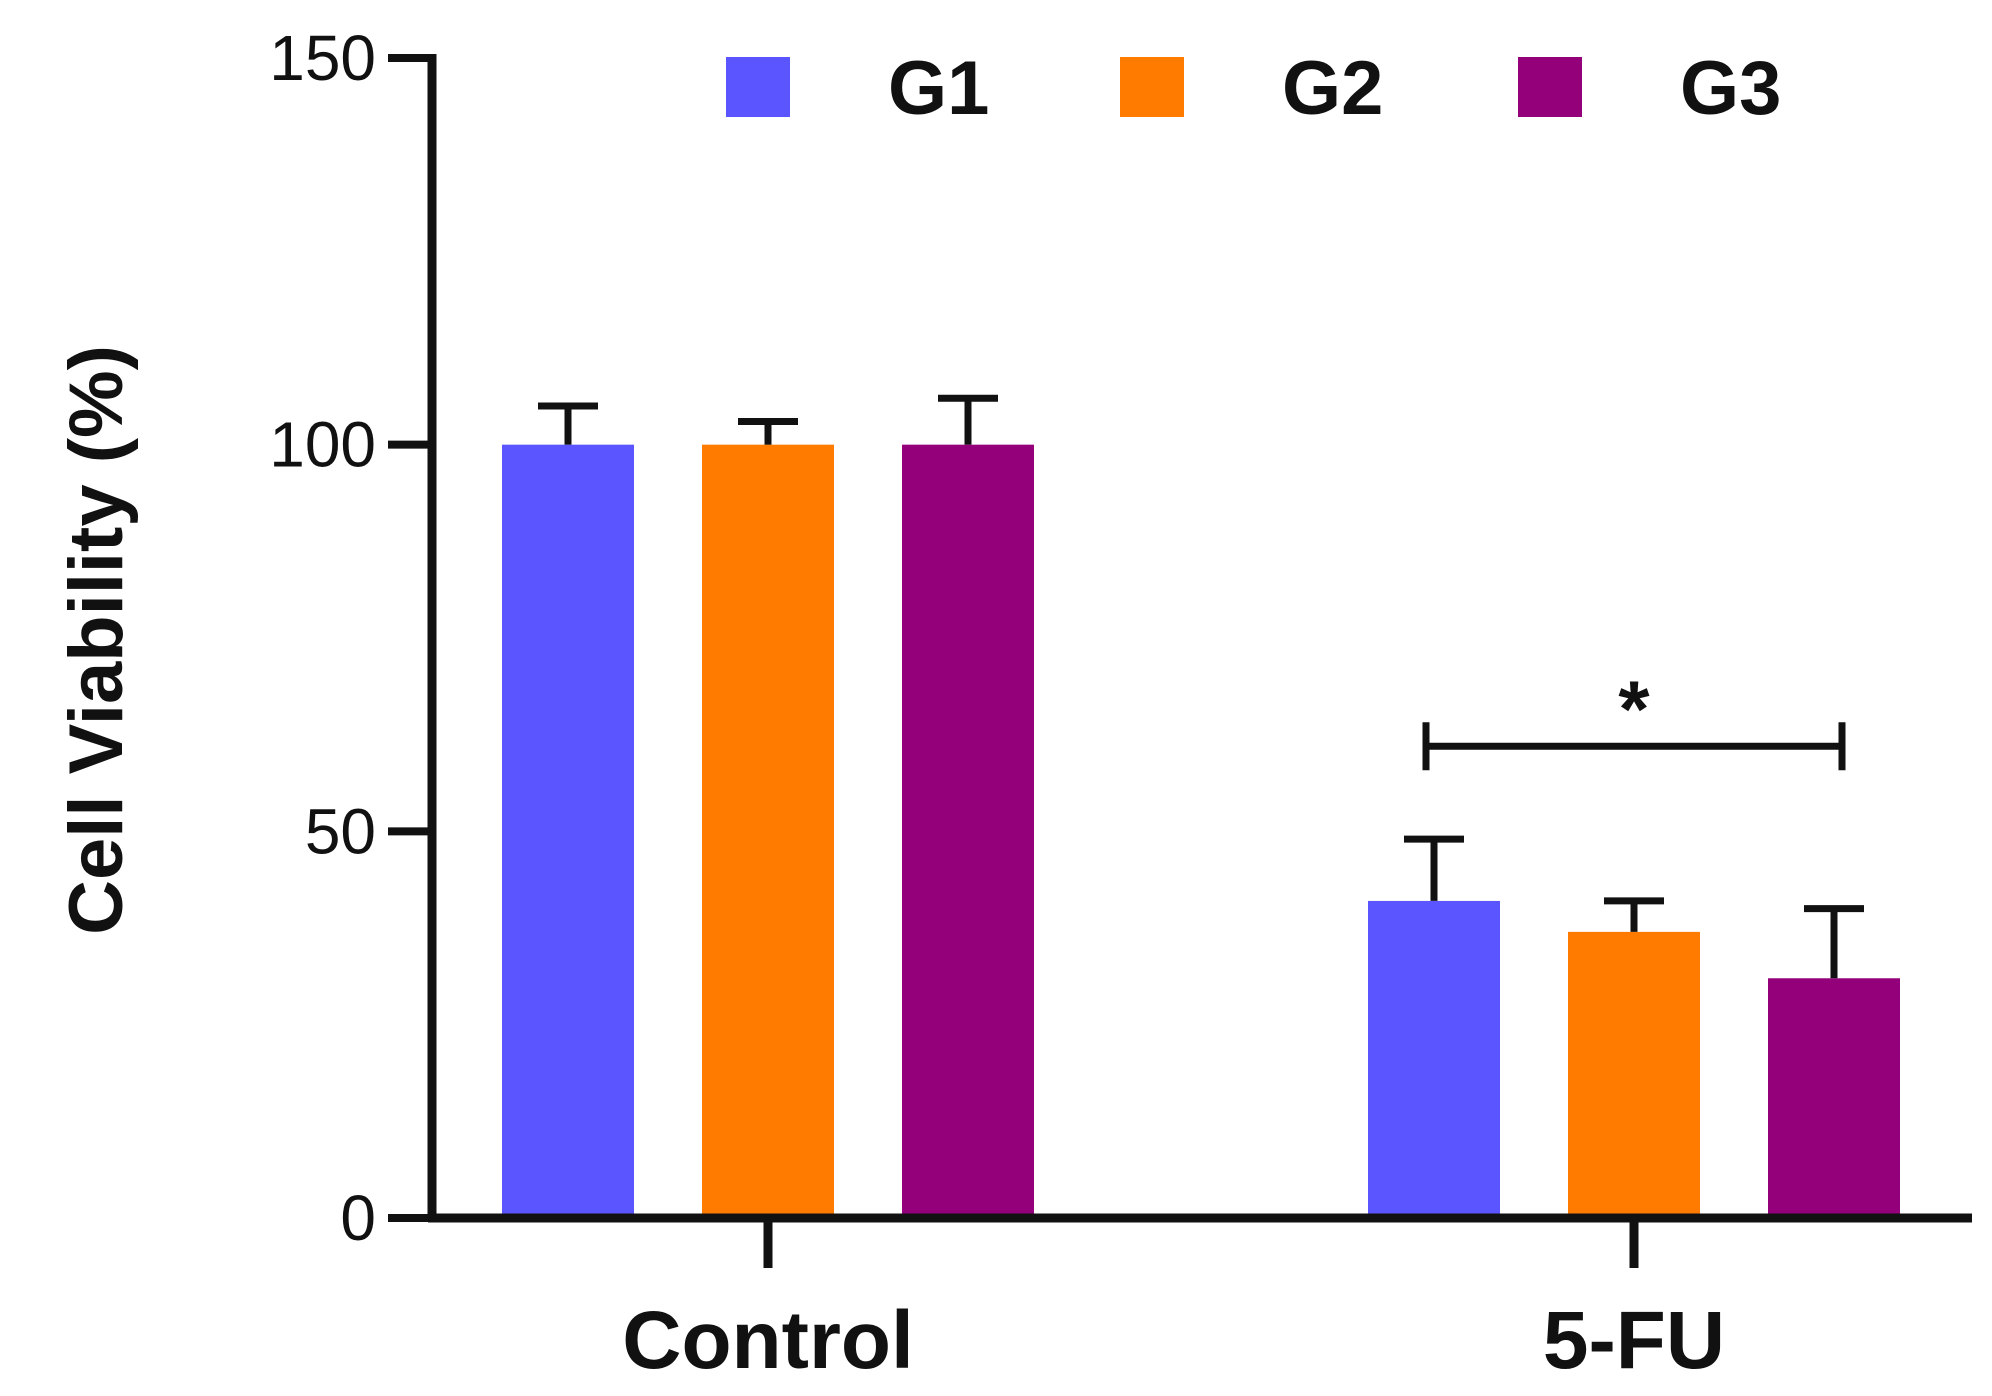 Image resolution: width=1992 pixels, height=1396 pixels. I want to click on y-tick-label-150: 150, so click(322, 58).